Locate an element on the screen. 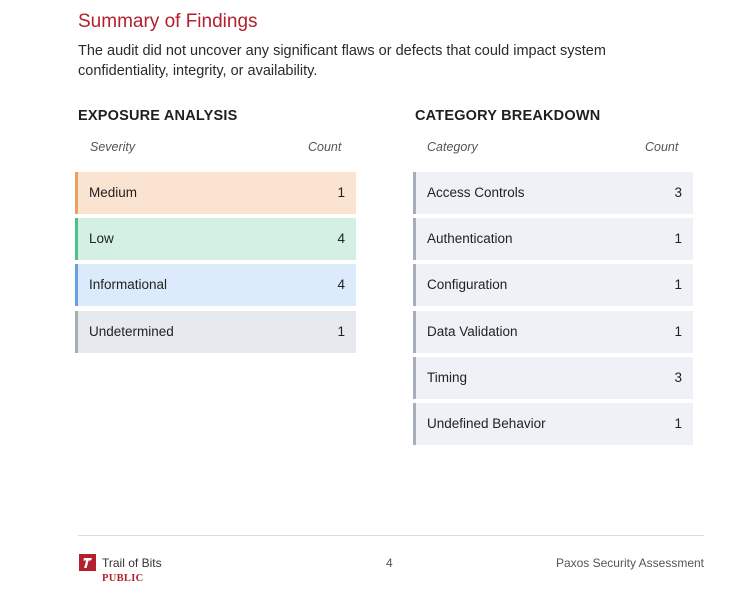 The width and height of the screenshot is (754, 604). category-row: Access Controls 3 is located at coordinates (553, 193).